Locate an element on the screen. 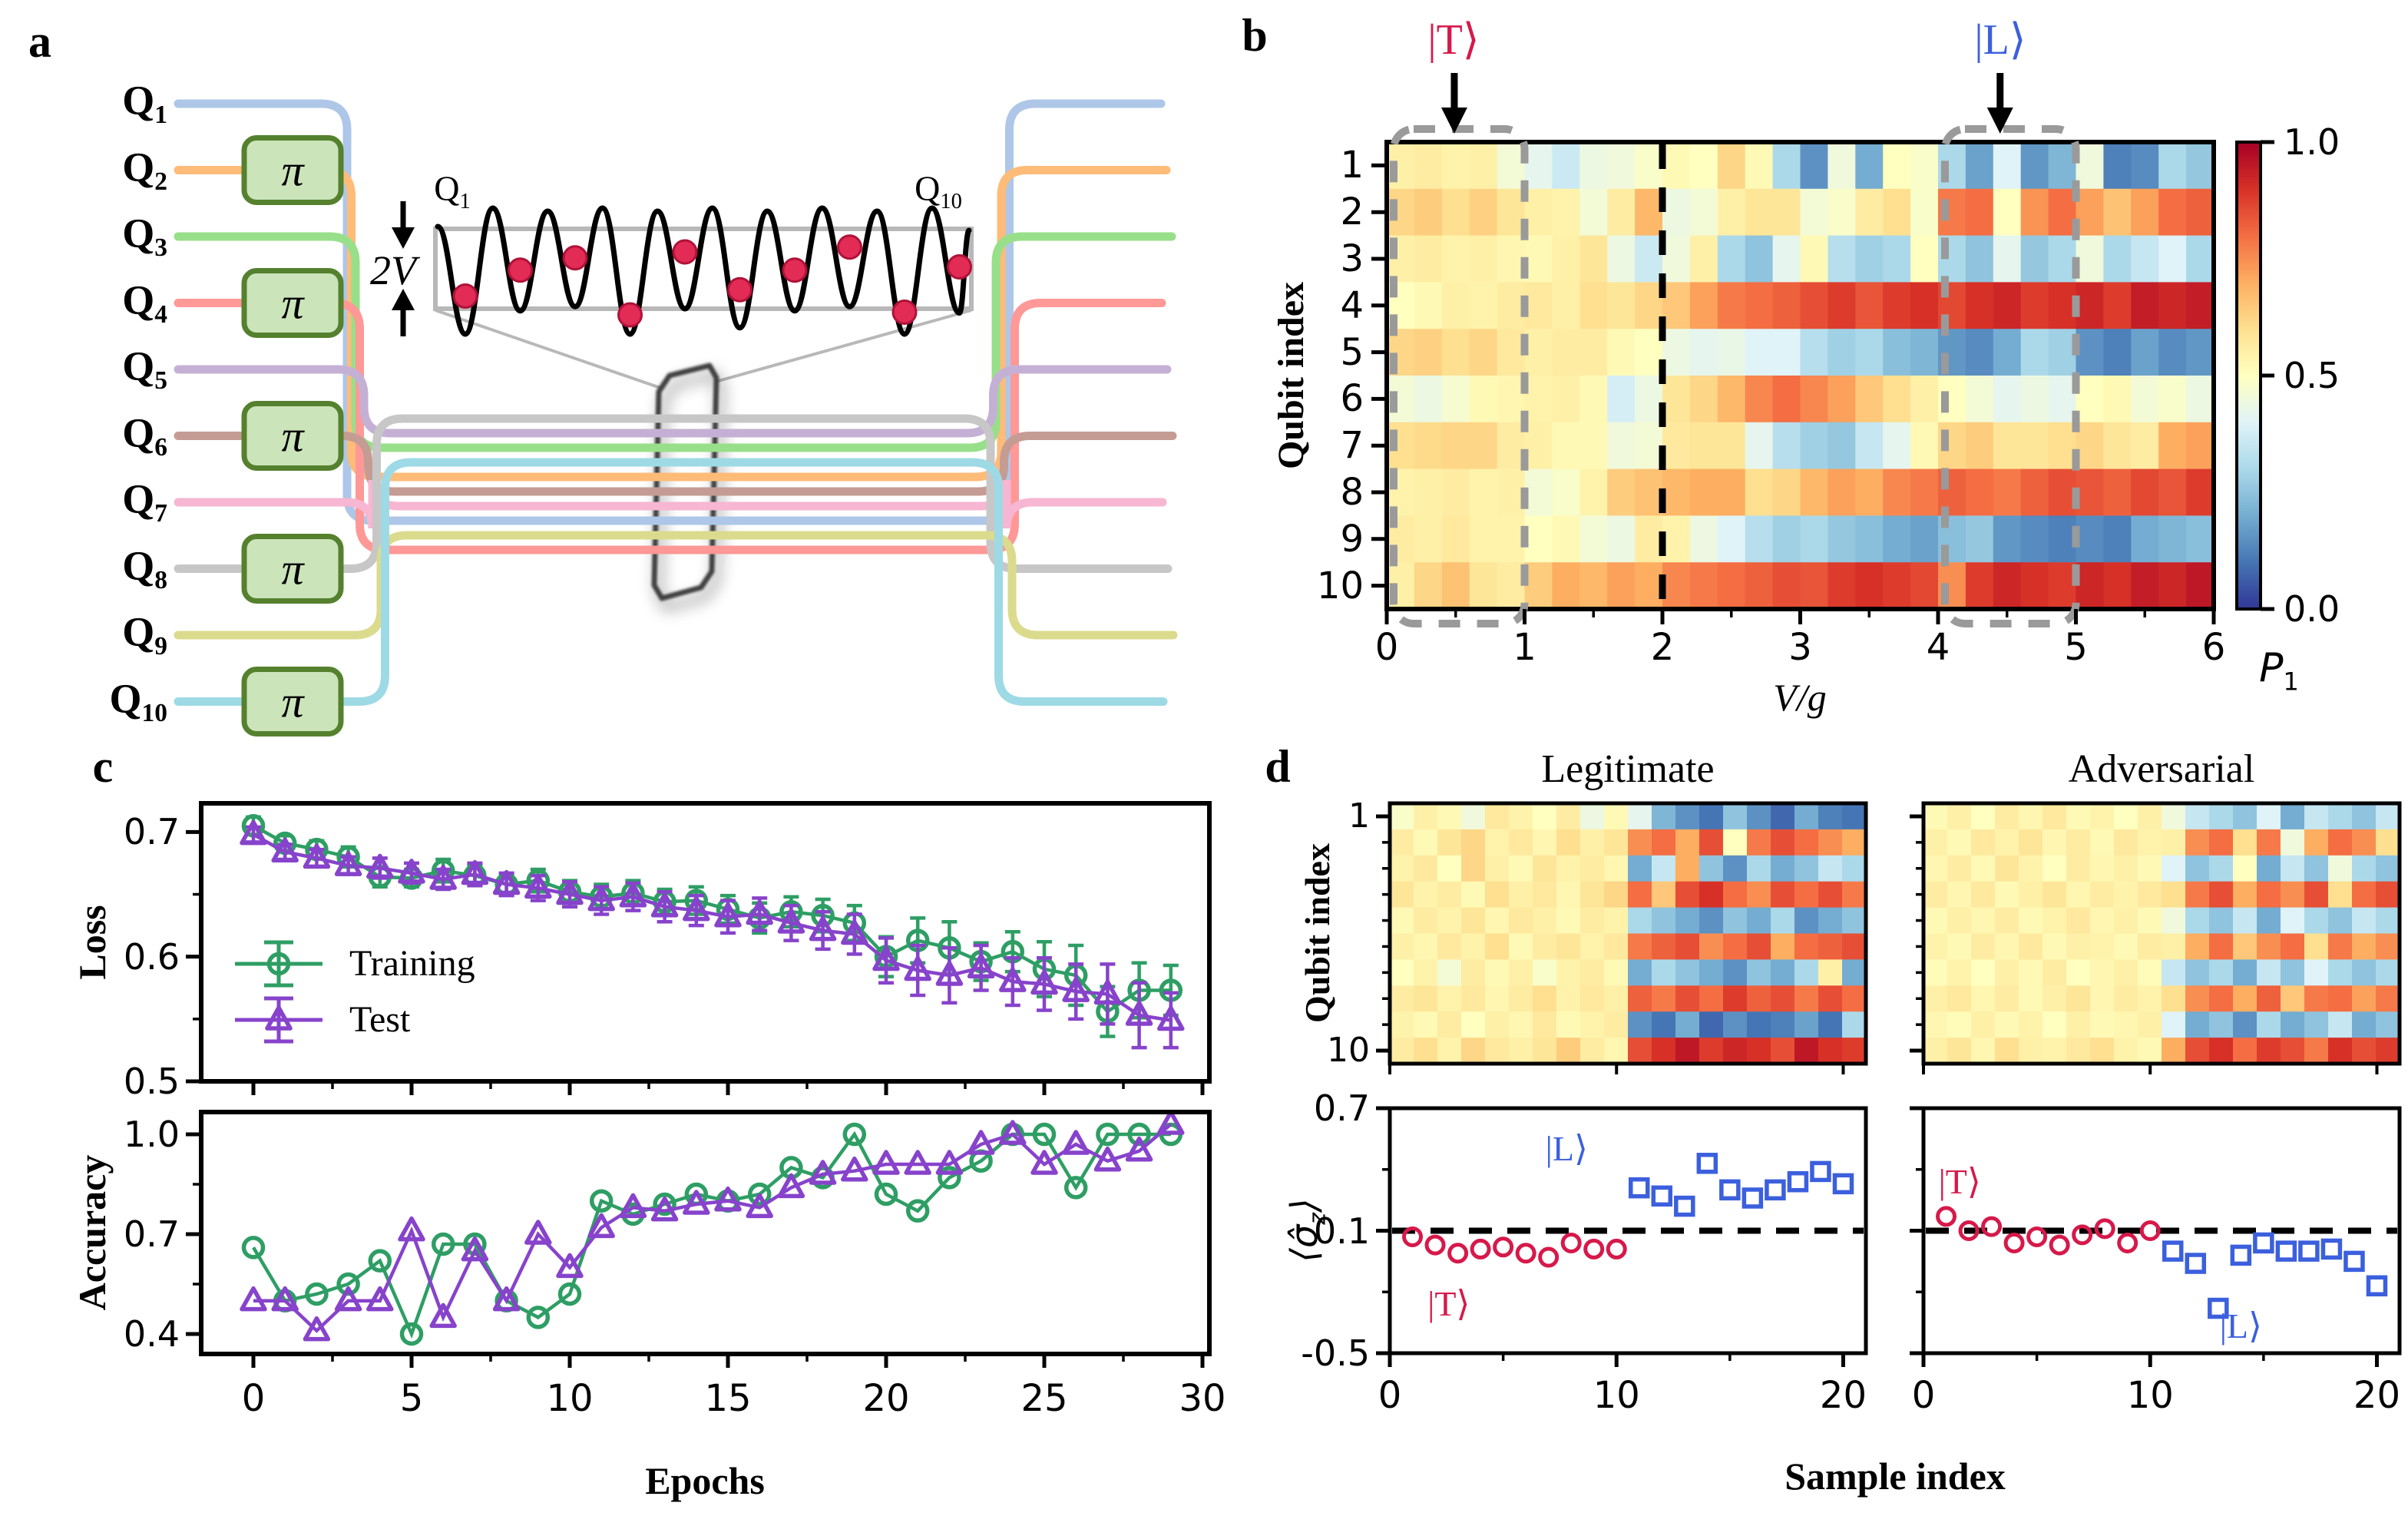 The height and width of the screenshot is (1526, 2408). qubit-label-Q2: Q2 is located at coordinates (145, 169).